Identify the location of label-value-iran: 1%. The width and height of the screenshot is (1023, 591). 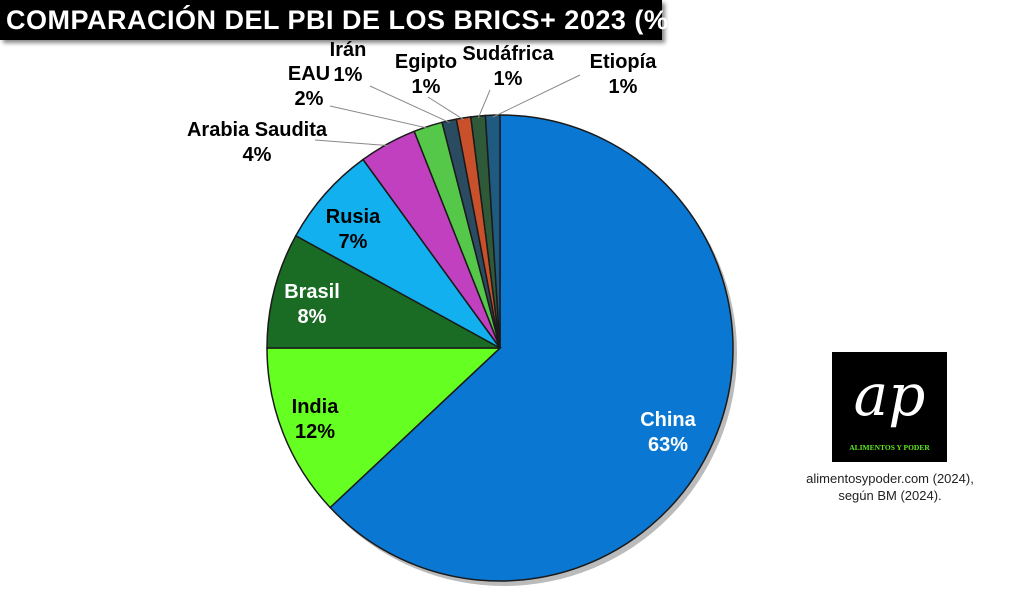
(348, 75).